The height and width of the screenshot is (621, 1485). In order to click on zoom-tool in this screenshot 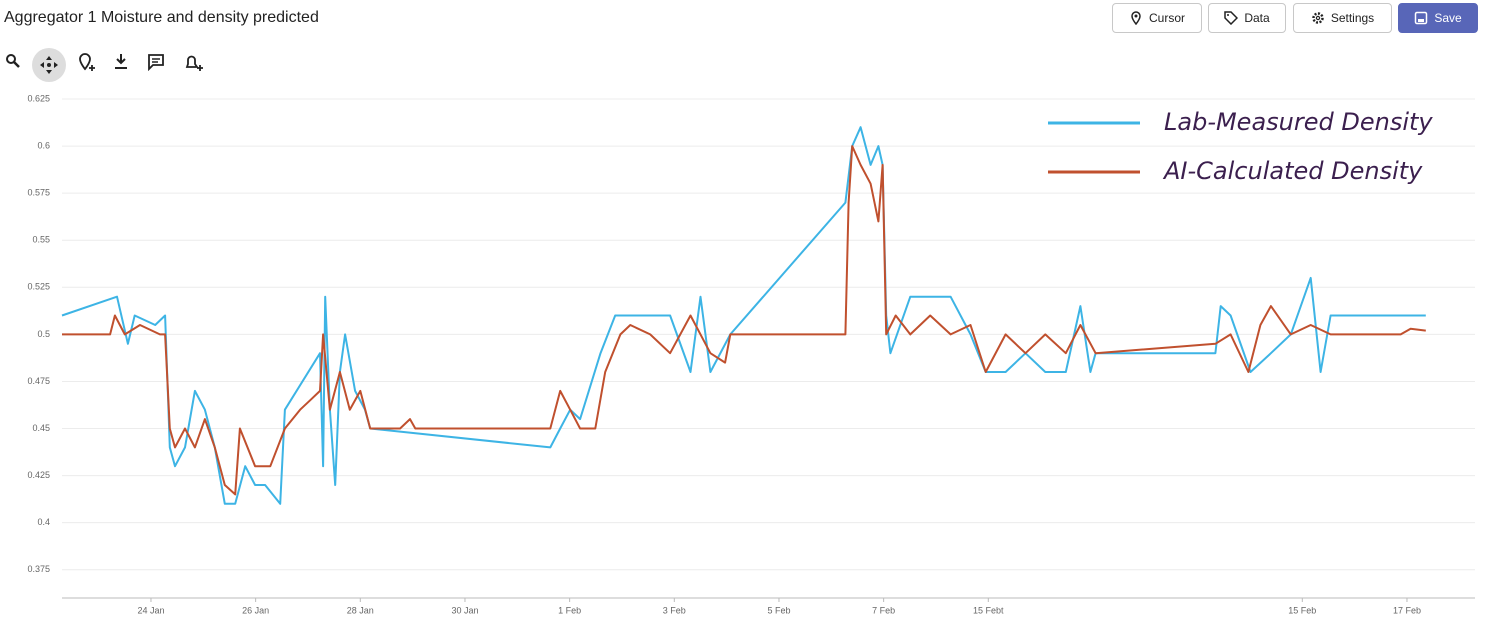, I will do `click(13, 61)`.